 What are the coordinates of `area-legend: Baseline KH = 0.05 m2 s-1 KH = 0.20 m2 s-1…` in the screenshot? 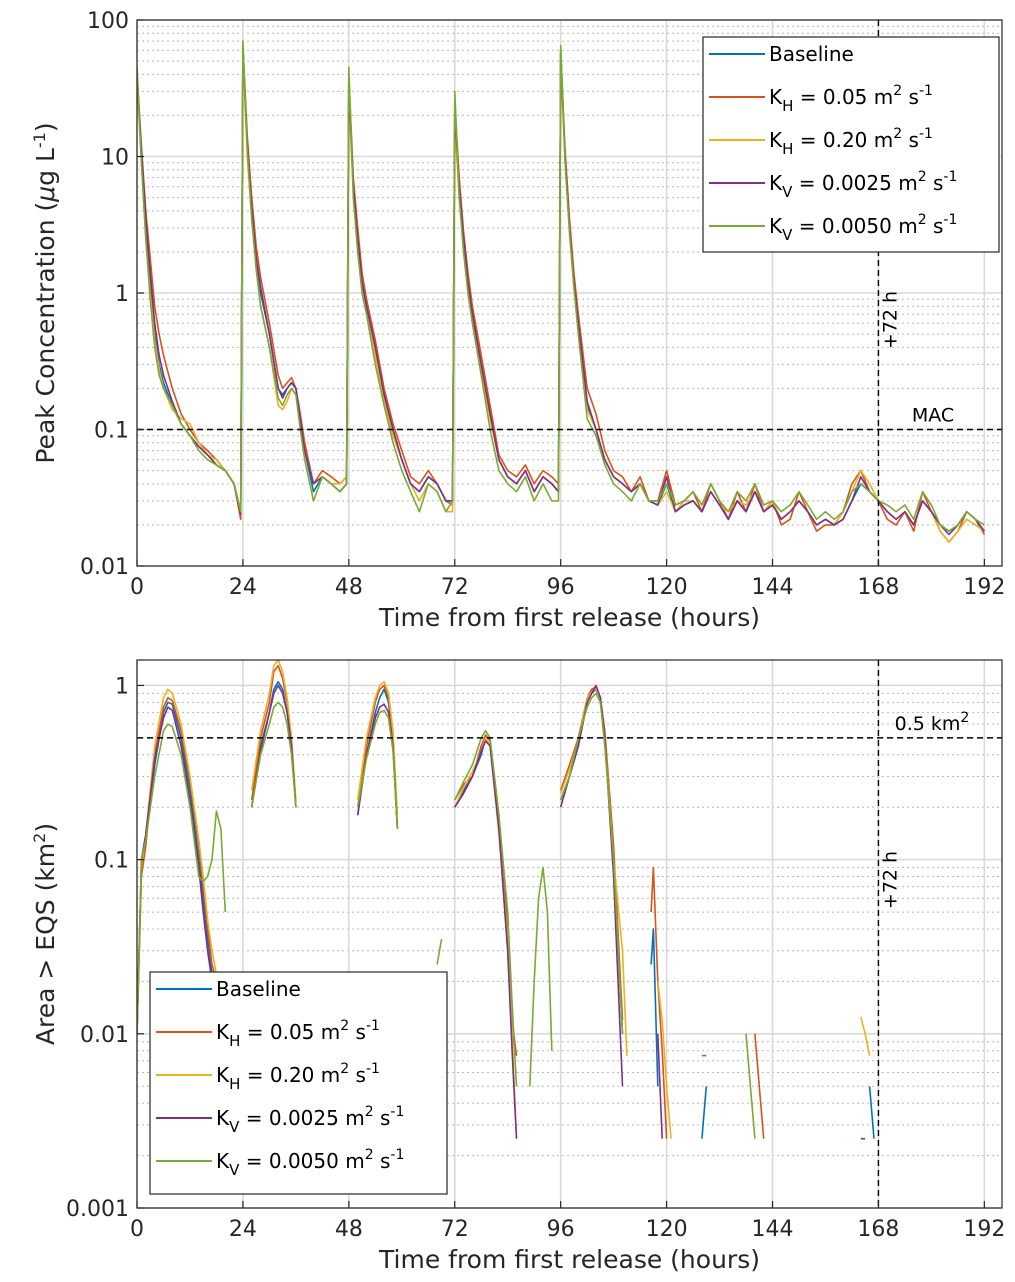 It's located at (298, 1083).